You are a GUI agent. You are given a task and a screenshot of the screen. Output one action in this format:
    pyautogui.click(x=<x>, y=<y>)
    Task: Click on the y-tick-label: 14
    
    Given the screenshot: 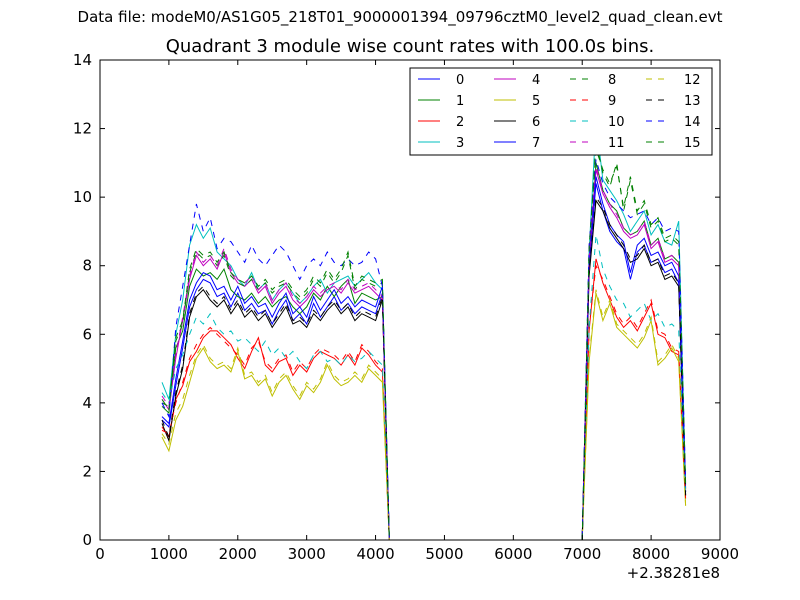 What is the action you would take?
    pyautogui.click(x=82, y=60)
    